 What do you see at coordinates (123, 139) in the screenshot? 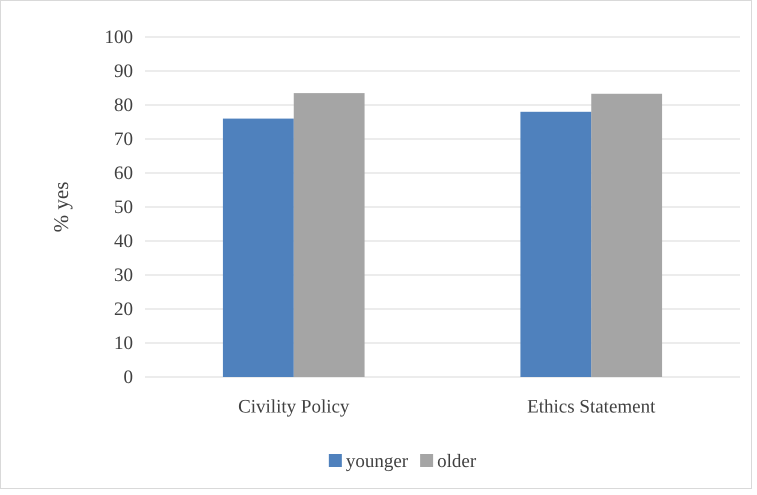
I see `y-tick-label: 70` at bounding box center [123, 139].